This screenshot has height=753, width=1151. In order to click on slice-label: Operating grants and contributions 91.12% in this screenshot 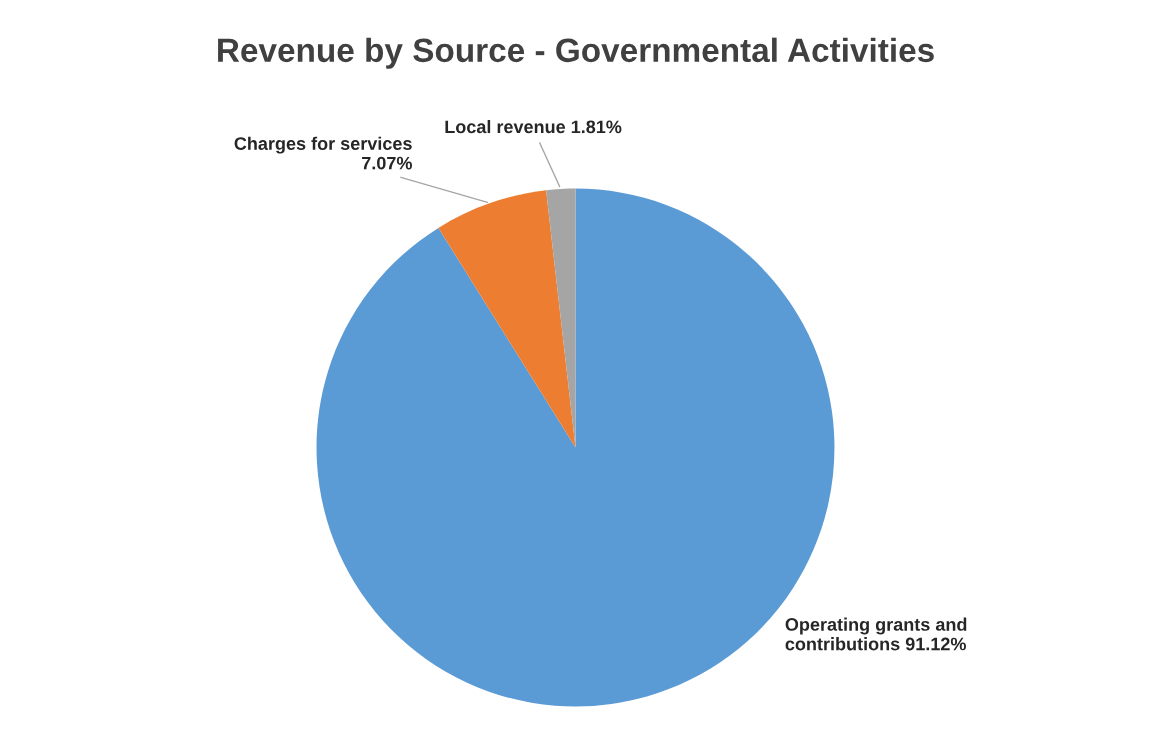, I will do `click(876, 634)`.